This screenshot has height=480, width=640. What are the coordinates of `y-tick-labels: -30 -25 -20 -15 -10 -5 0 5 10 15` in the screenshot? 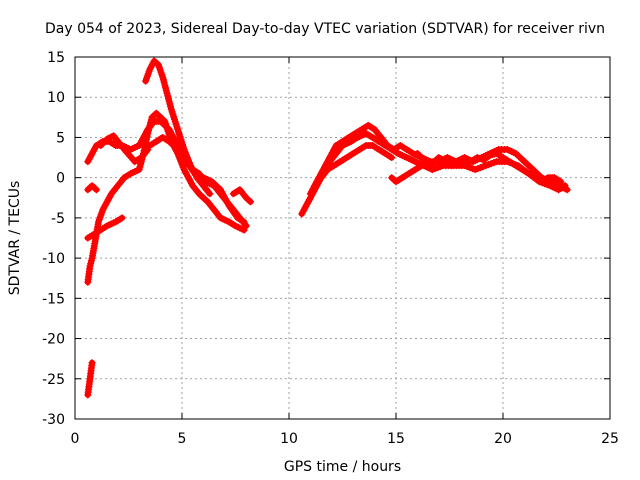 It's located at (53, 239).